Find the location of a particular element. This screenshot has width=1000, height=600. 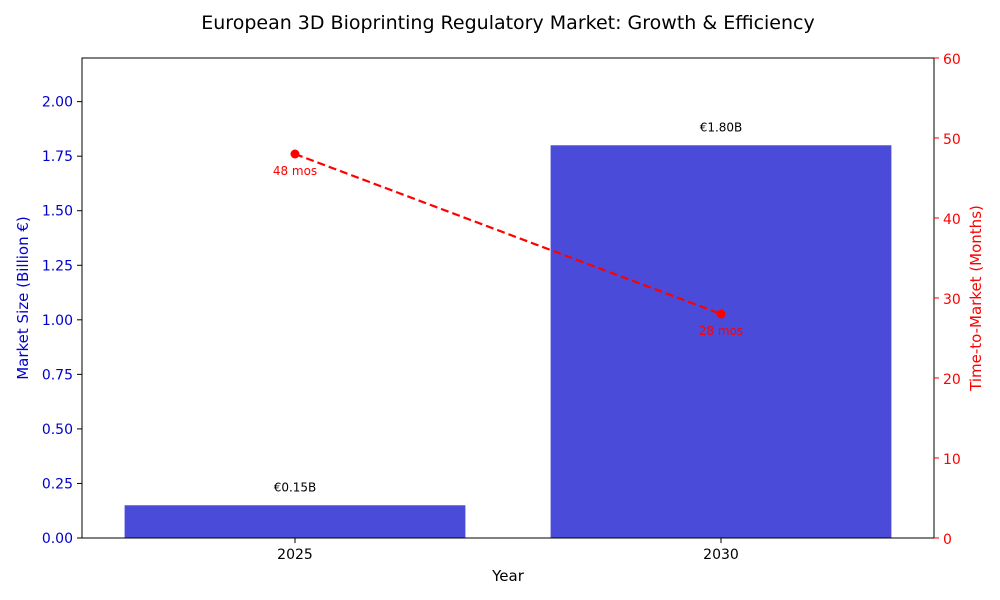

bar-data-label: €1.80B is located at coordinates (721, 127).